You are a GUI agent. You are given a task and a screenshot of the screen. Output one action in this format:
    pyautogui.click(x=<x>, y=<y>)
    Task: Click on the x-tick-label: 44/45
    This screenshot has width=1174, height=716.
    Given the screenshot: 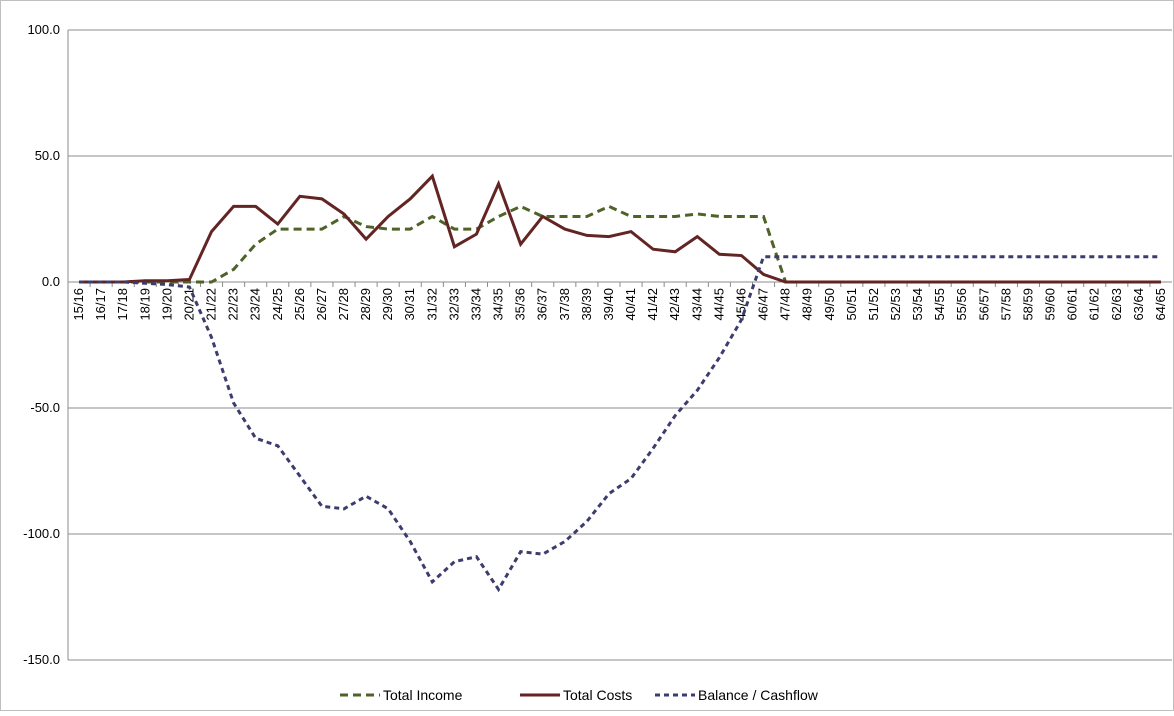 What is the action you would take?
    pyautogui.click(x=718, y=304)
    